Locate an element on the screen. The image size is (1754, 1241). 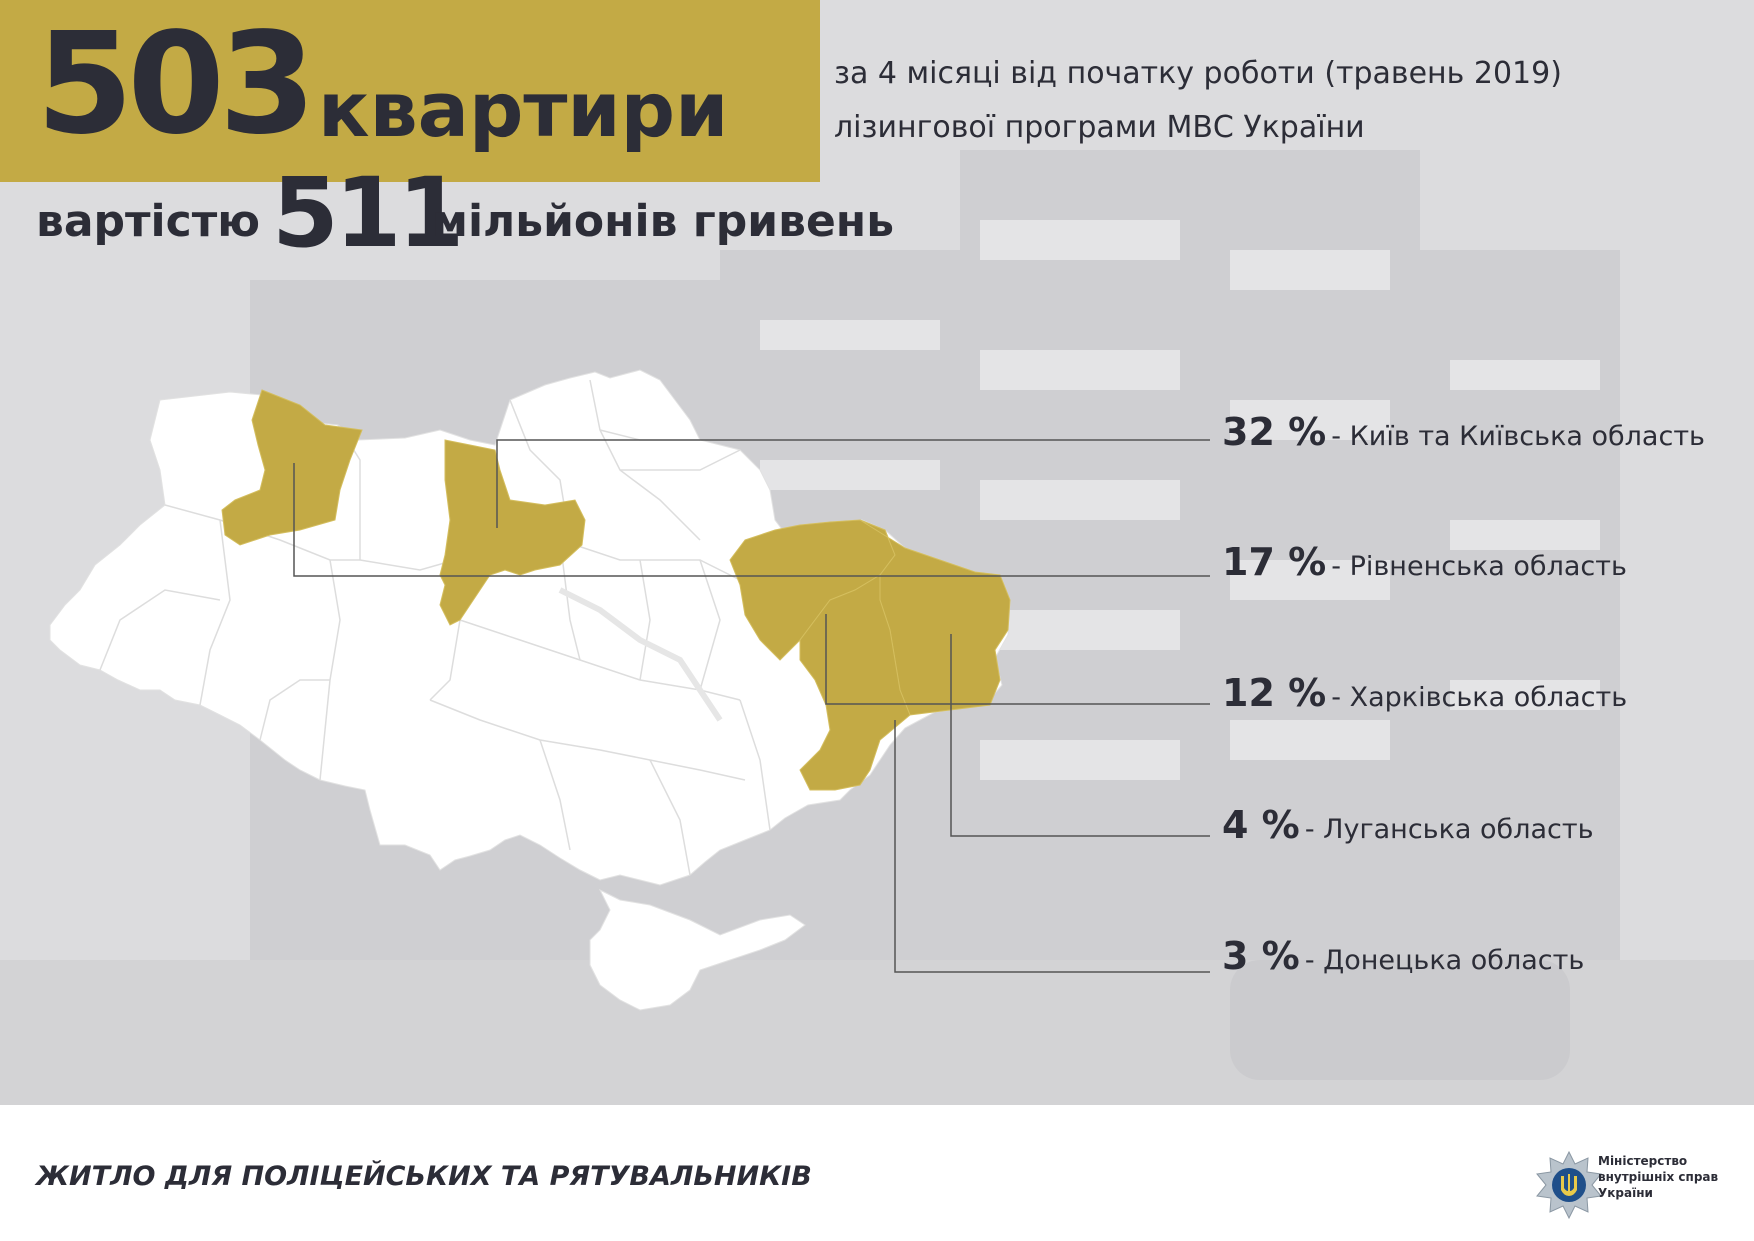
rivne-oblast is located at coordinates (292, 467).